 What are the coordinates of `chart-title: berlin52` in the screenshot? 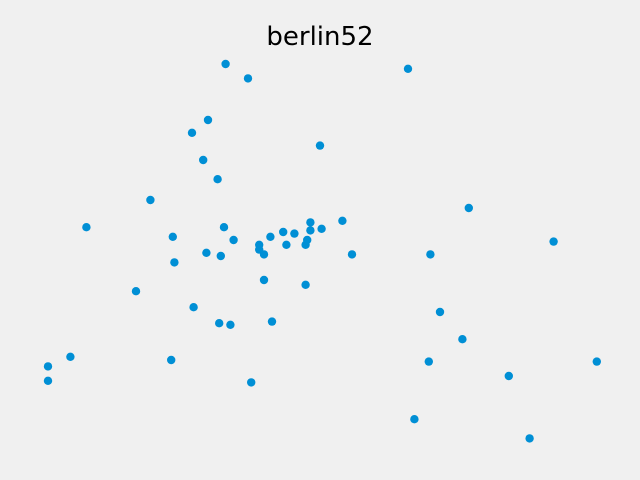 It's located at (320, 37).